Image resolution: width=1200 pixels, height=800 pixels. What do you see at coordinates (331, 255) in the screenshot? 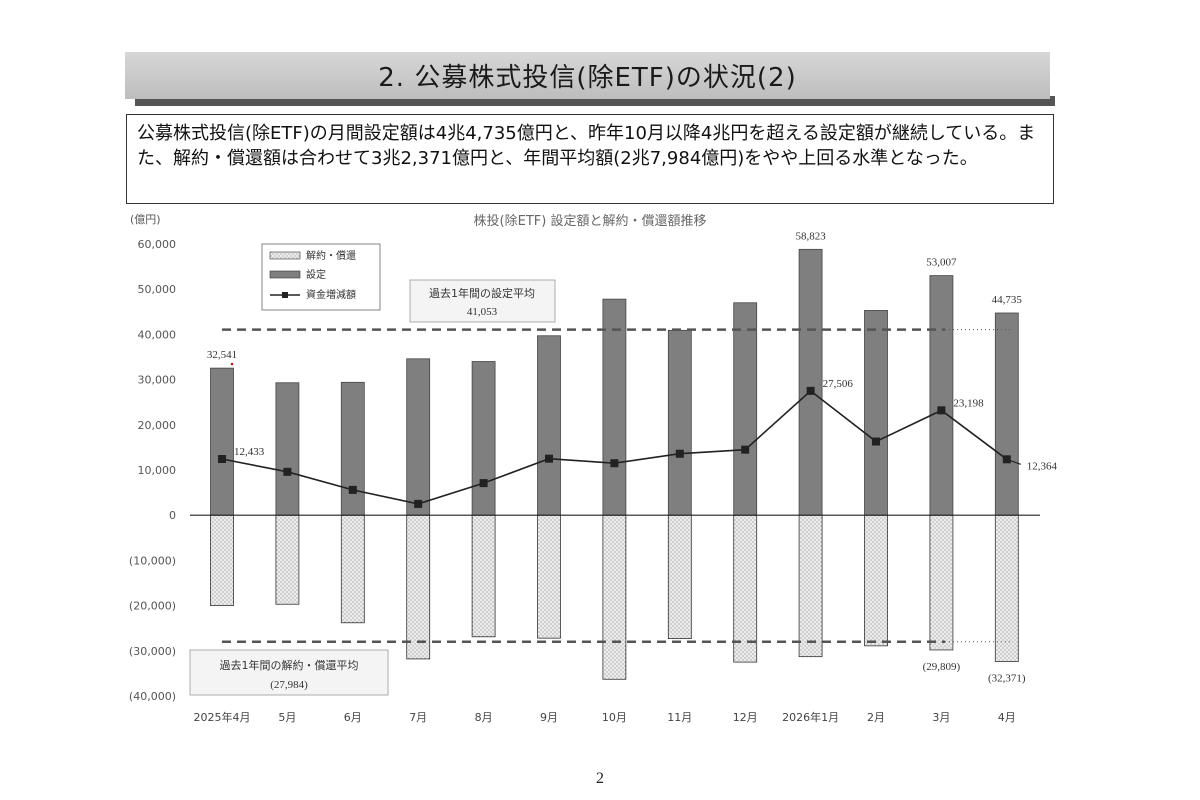
I see `legend-entry-label: 解約・償還` at bounding box center [331, 255].